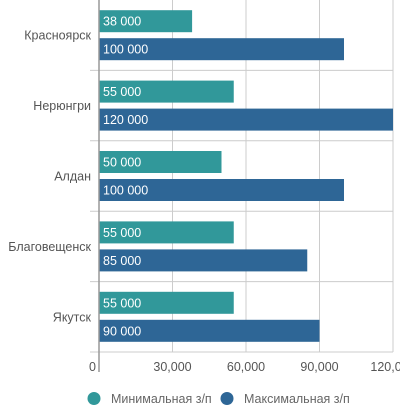 The height and width of the screenshot is (414, 400). What do you see at coordinates (122, 331) in the screenshot?
I see `bar-value-label: 90 000` at bounding box center [122, 331].